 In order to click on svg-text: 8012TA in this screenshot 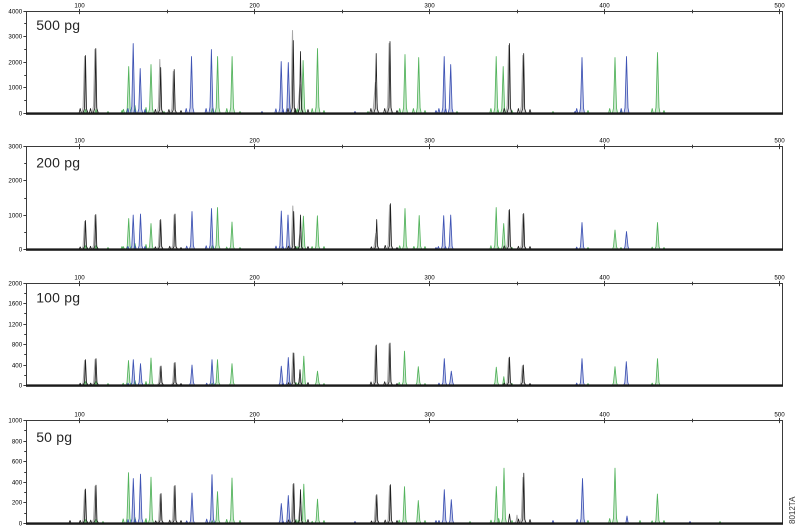, I will do `click(792, 510)`.